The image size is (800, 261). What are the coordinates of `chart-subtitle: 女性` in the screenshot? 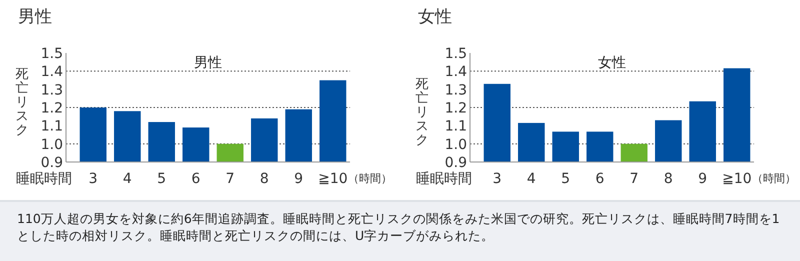 It's located at (612, 63).